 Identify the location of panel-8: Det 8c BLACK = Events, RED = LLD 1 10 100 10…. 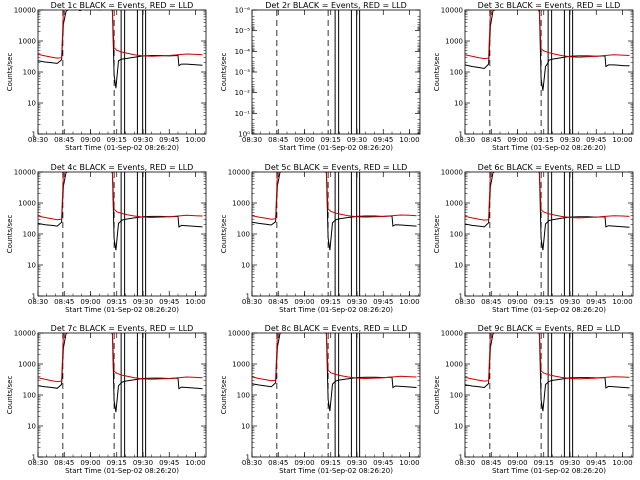
(320, 399).